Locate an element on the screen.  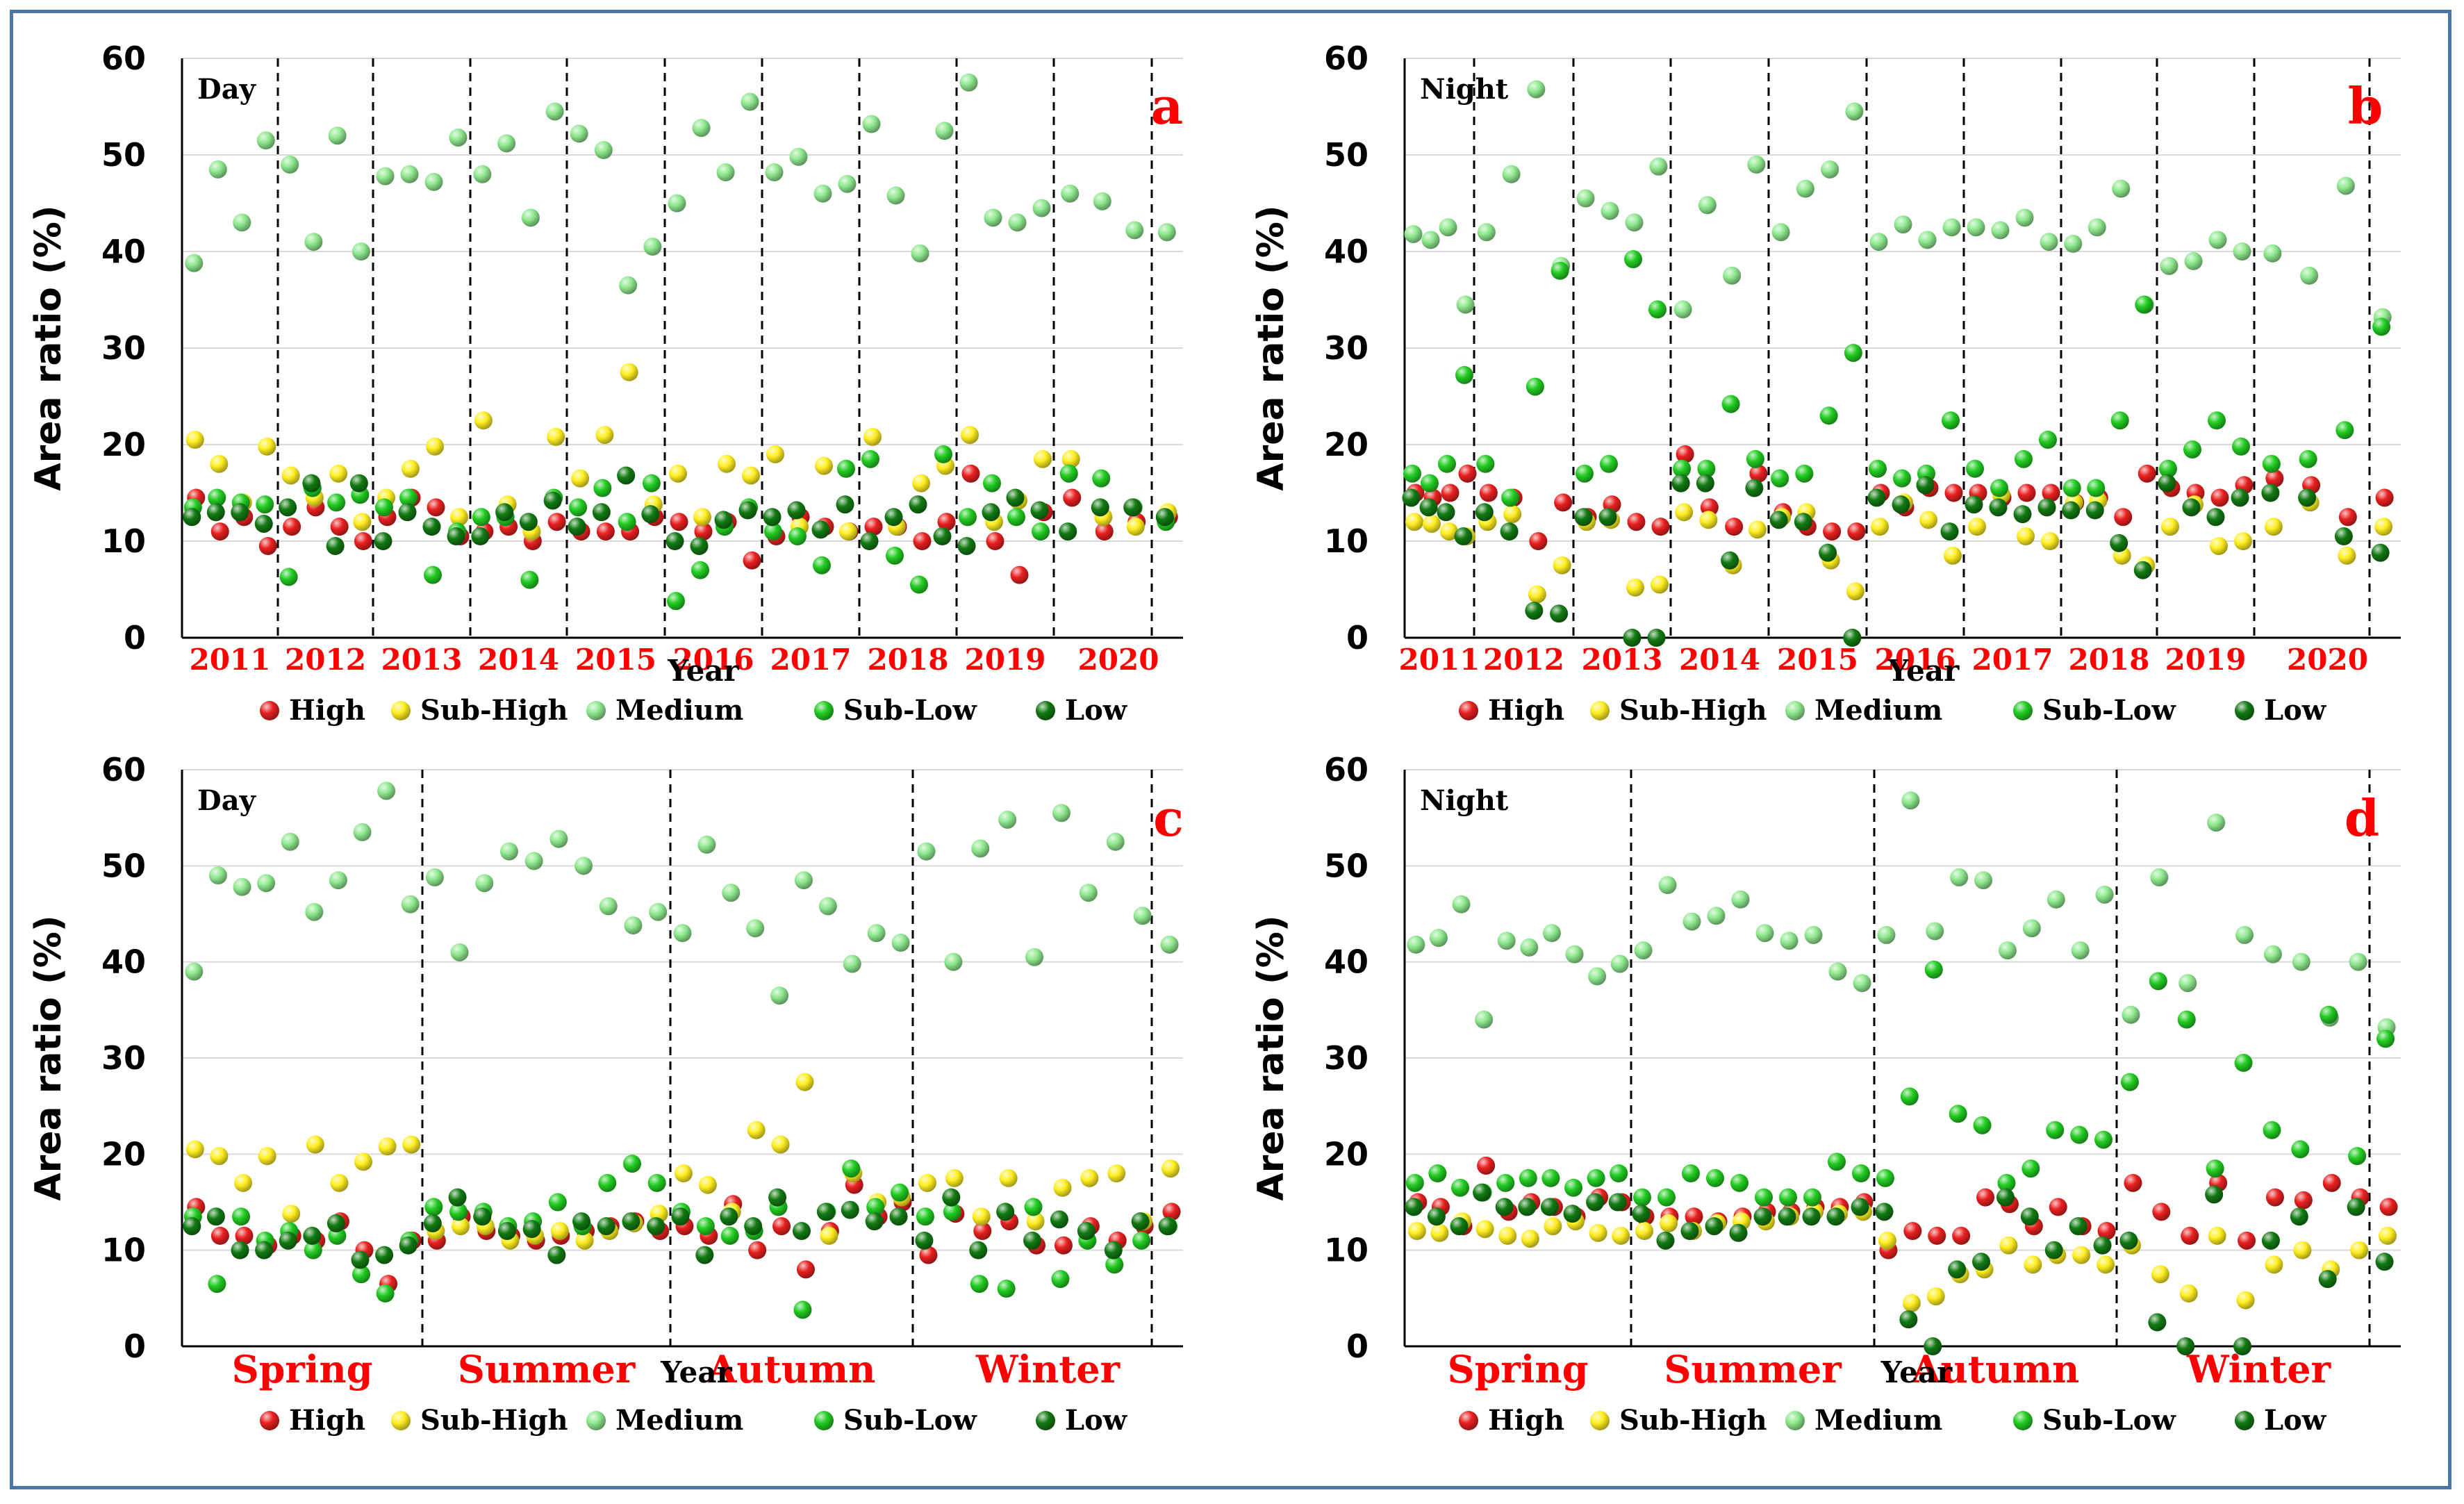
panel-d-category-winter: Winter is located at coordinates (2258, 1369).